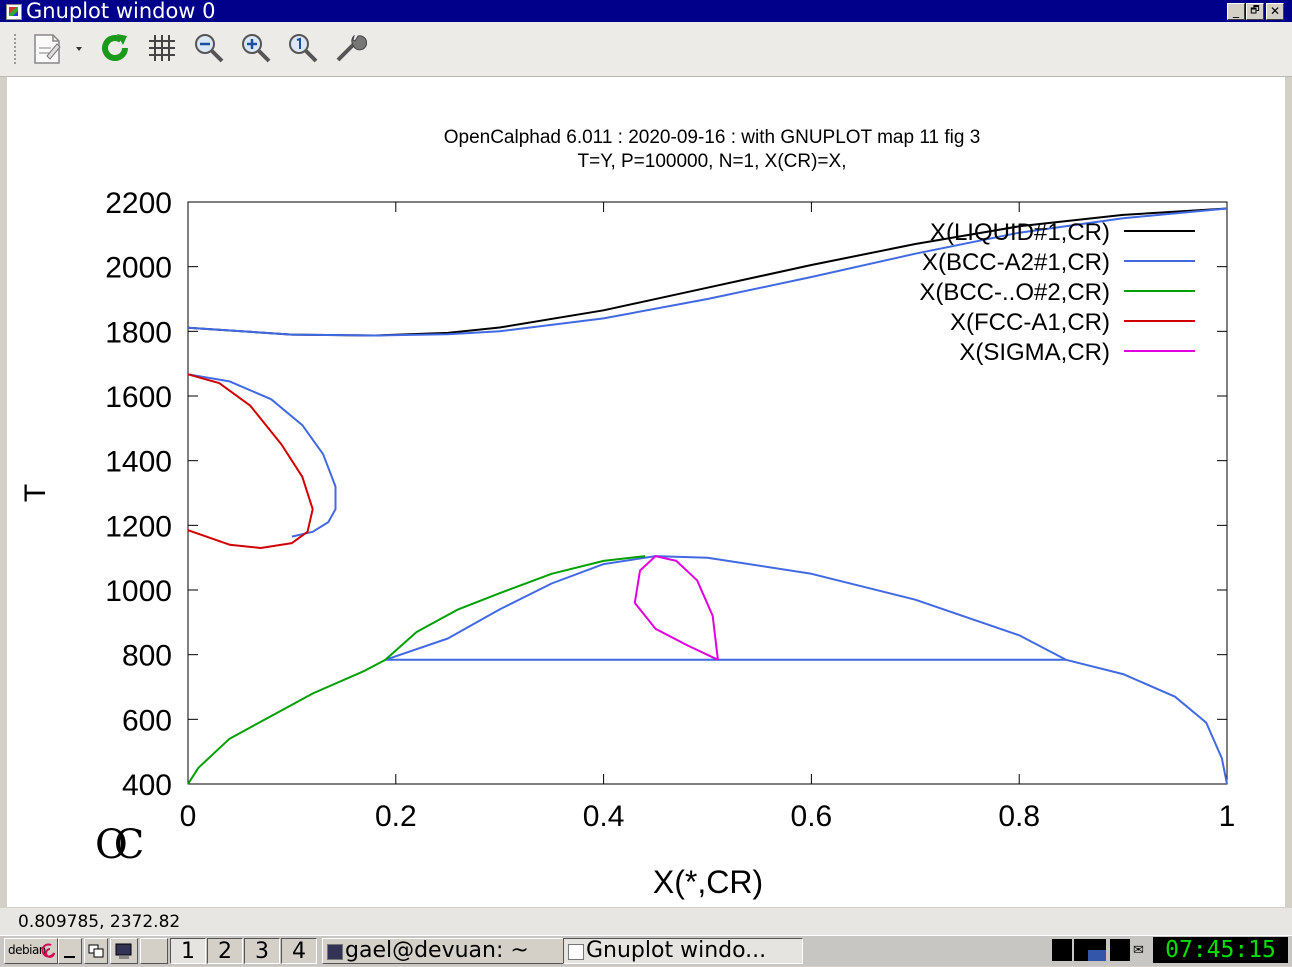  I want to click on unzoom-icon, so click(303, 48).